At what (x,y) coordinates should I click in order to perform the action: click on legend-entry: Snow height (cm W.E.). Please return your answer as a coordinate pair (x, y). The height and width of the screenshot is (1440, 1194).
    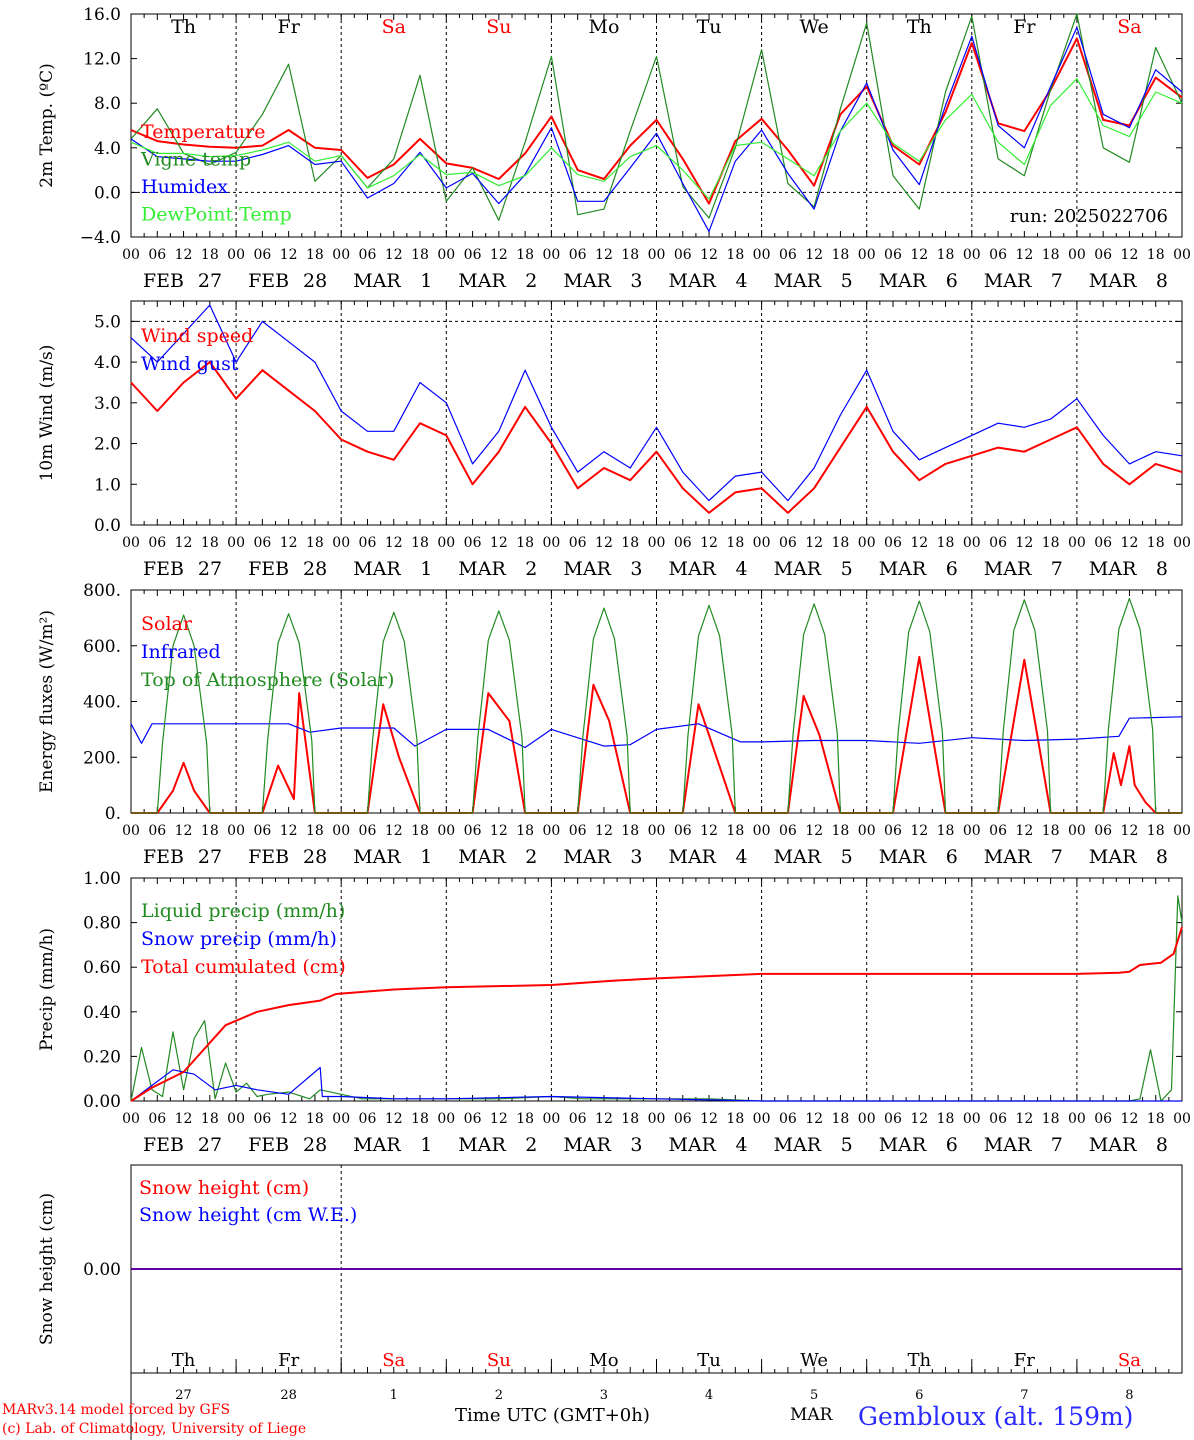
    Looking at the image, I should click on (248, 1215).